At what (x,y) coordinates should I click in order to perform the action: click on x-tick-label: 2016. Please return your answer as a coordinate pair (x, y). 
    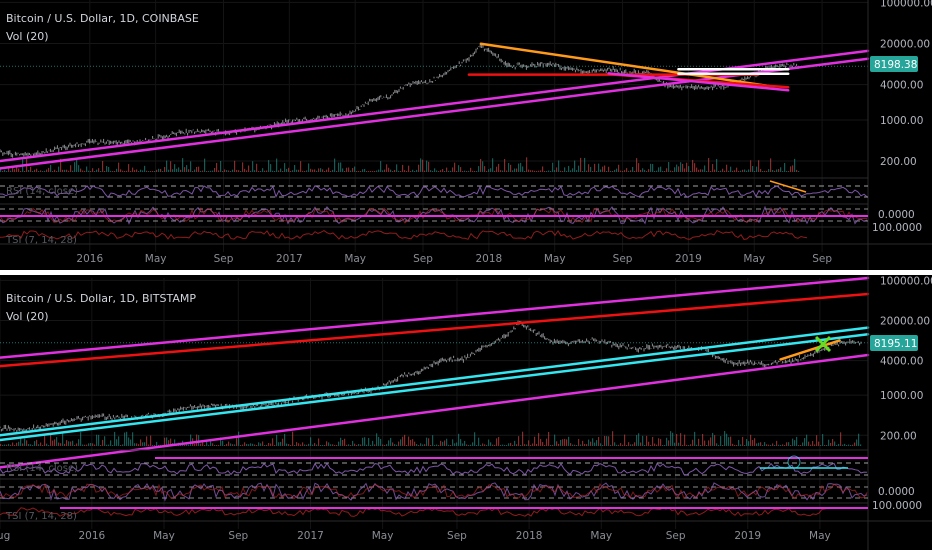
    Looking at the image, I should click on (91, 536).